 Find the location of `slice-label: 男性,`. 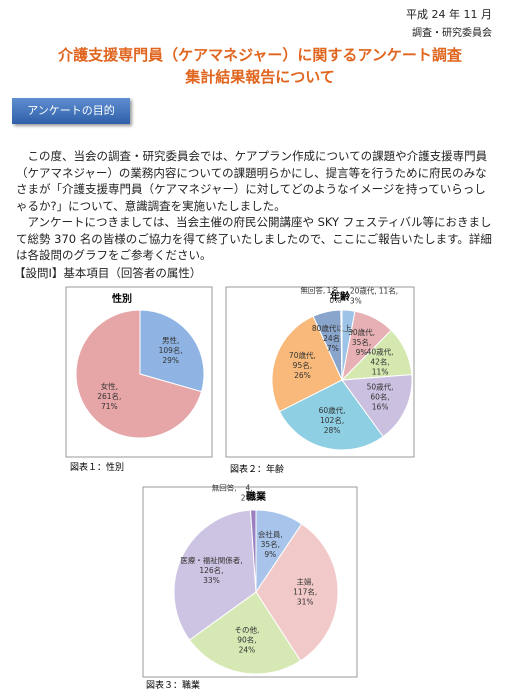

slice-label: 男性, is located at coordinates (170, 340).